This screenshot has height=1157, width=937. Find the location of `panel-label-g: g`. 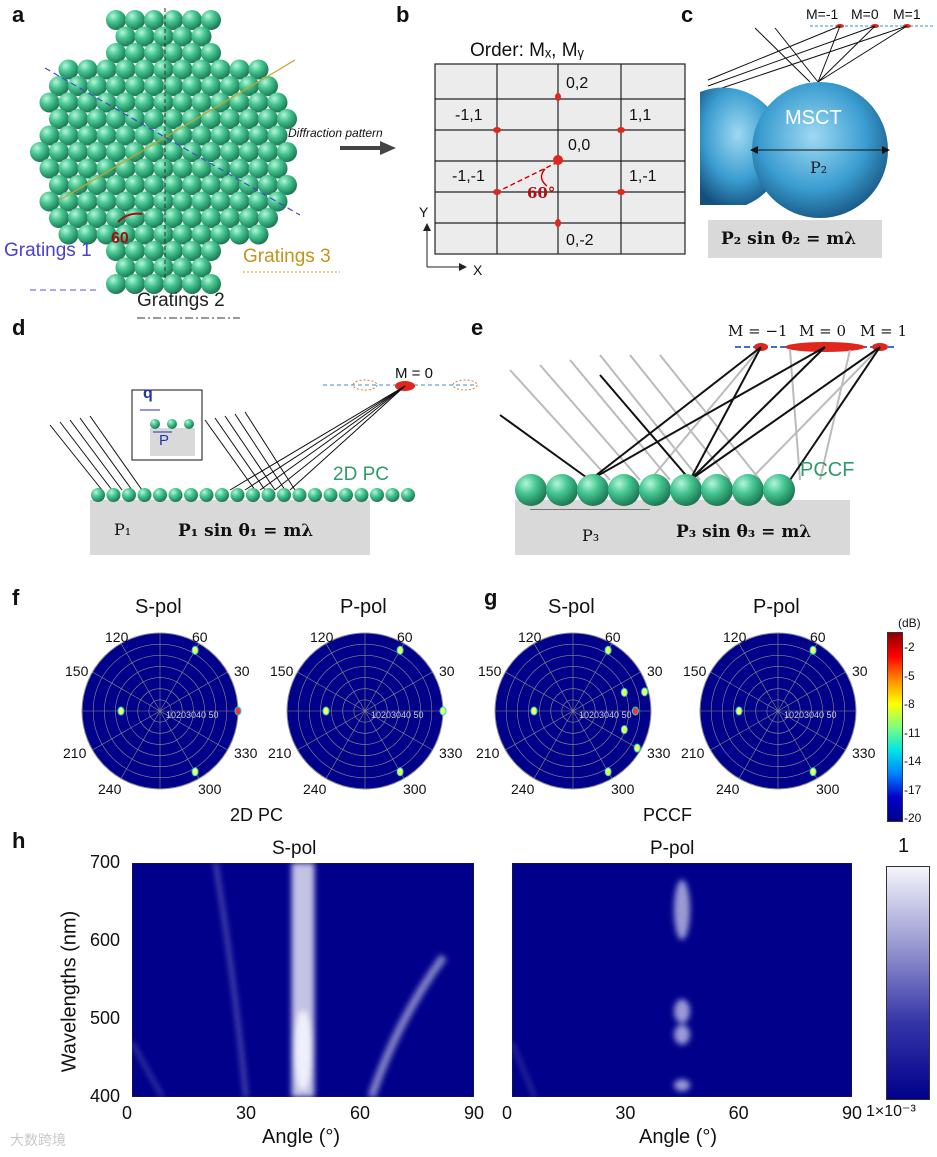

panel-label-g: g is located at coordinates (491, 597).